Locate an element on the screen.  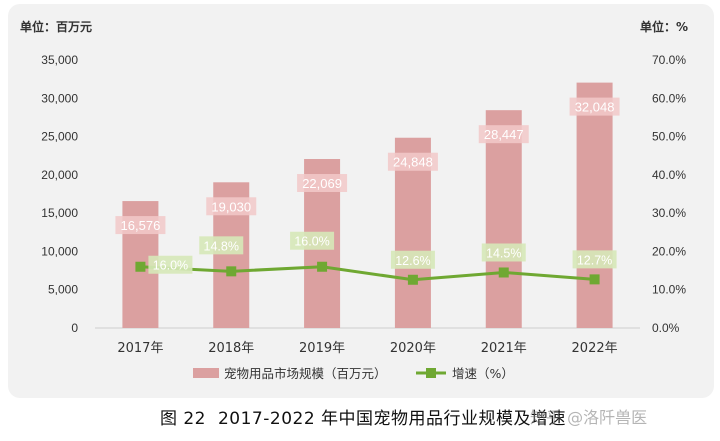
bar-data-label: 16,576 is located at coordinates (141, 225).